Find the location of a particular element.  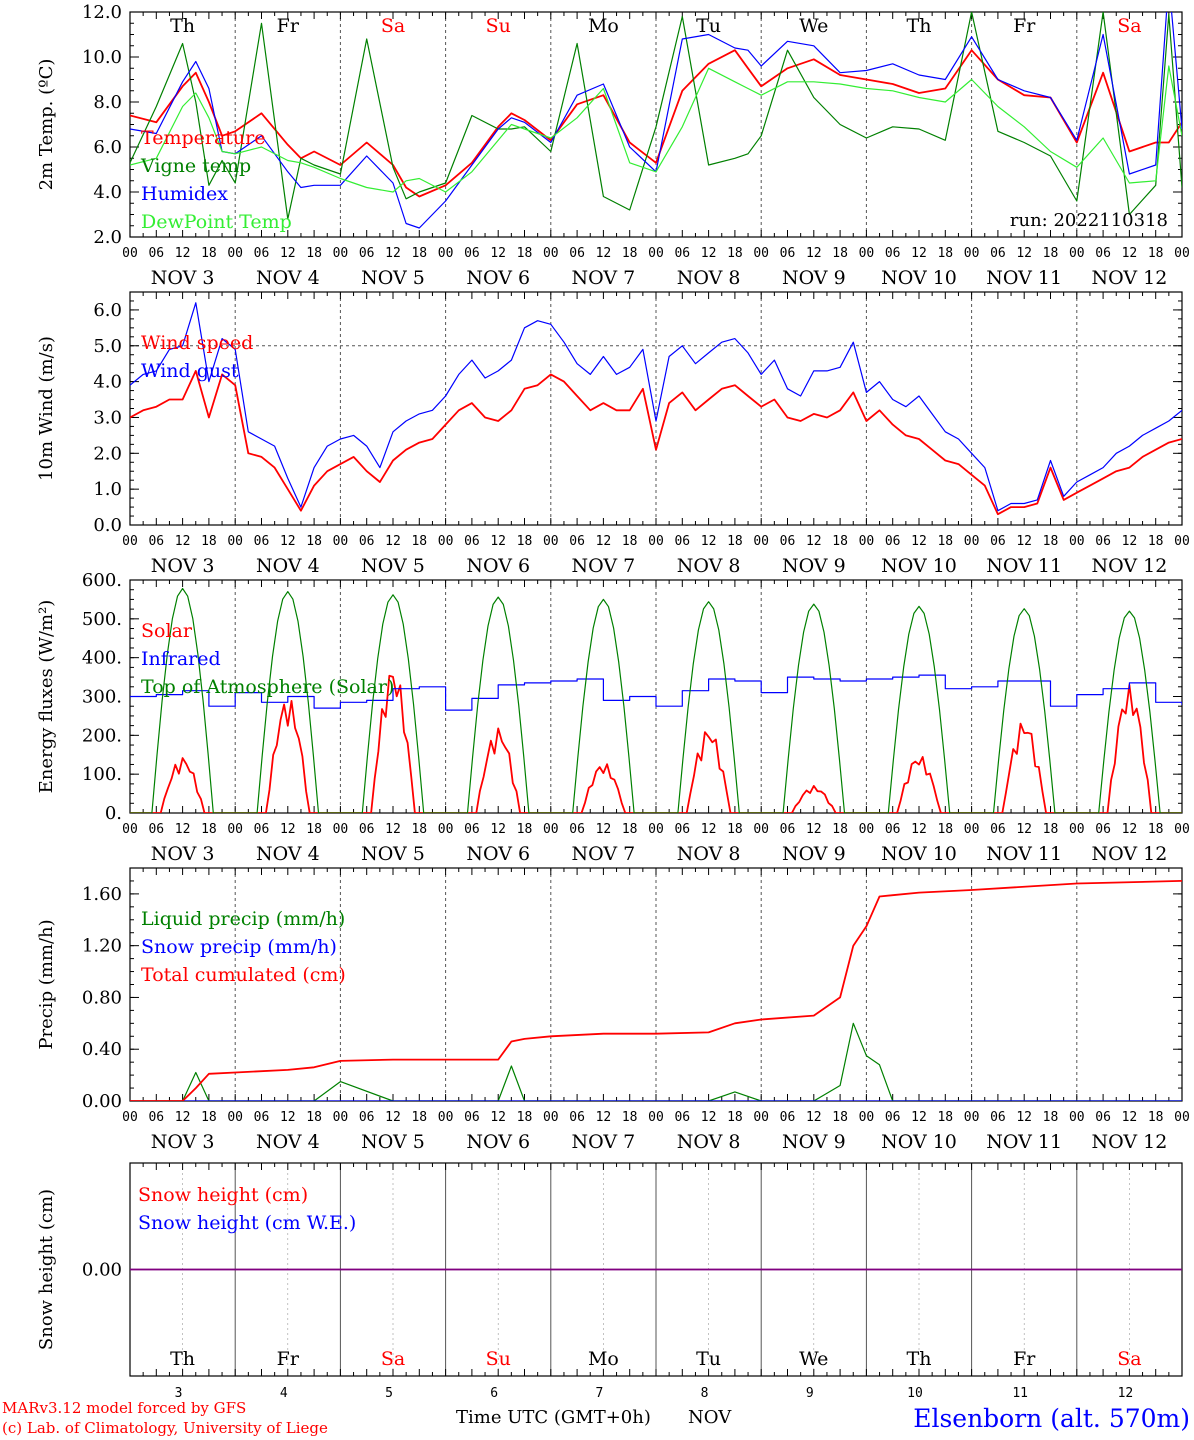

legend-entry: DewPoint Temp is located at coordinates (216, 222).